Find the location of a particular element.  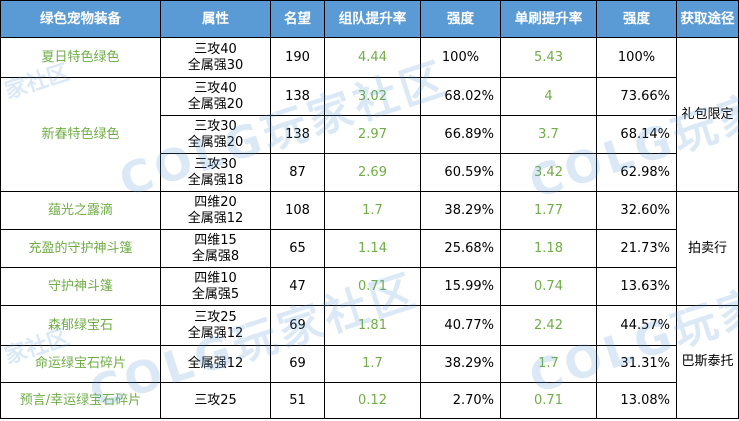

attribute-line: 三攻25 is located at coordinates (215, 317).